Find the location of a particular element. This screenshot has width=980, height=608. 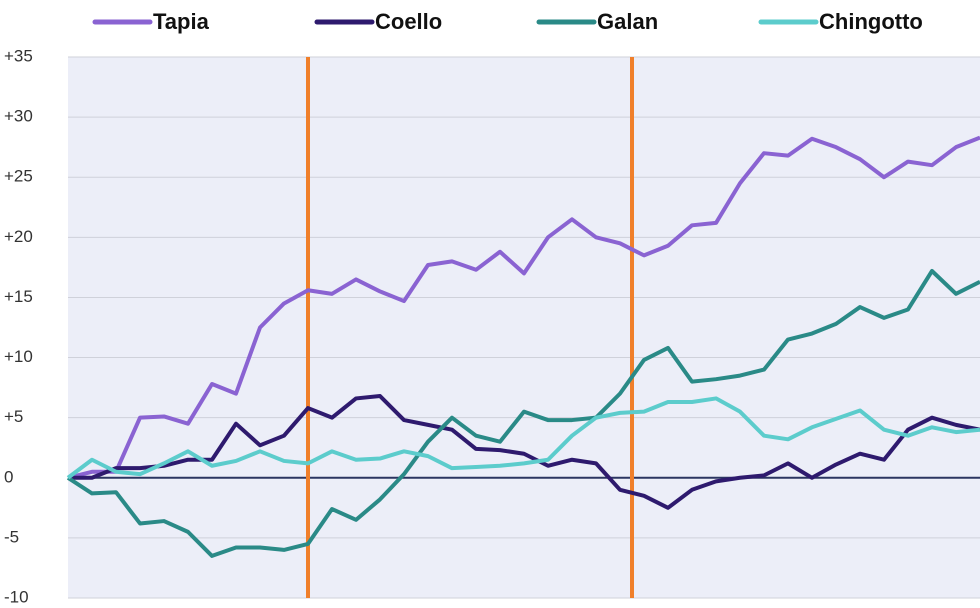

y-tick-label: 0 is located at coordinates (8, 476).